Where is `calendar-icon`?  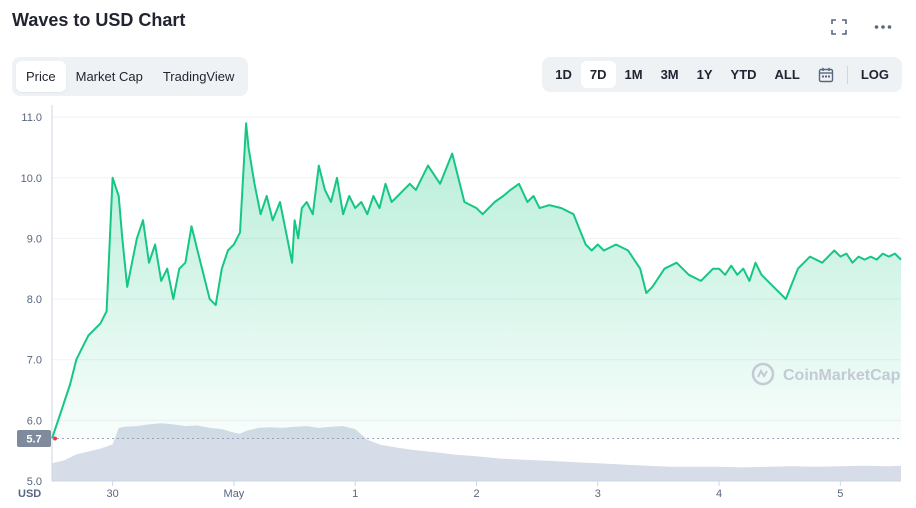
calendar-icon is located at coordinates (826, 74).